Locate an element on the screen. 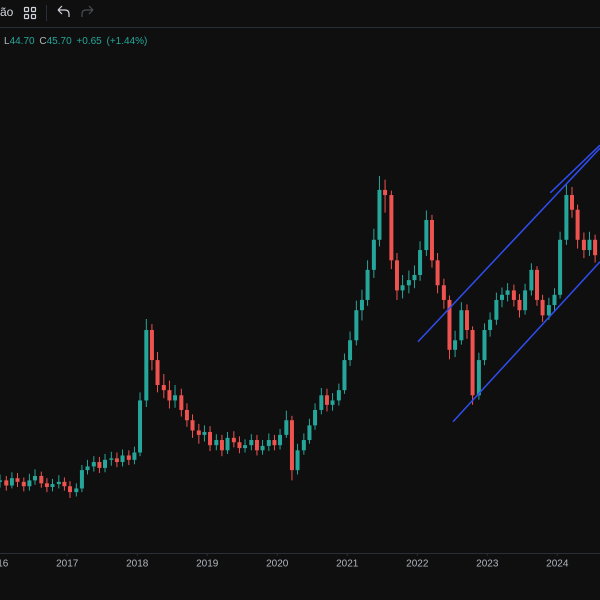 This screenshot has width=600, height=600. toolbar-label: ão is located at coordinates (7, 12).